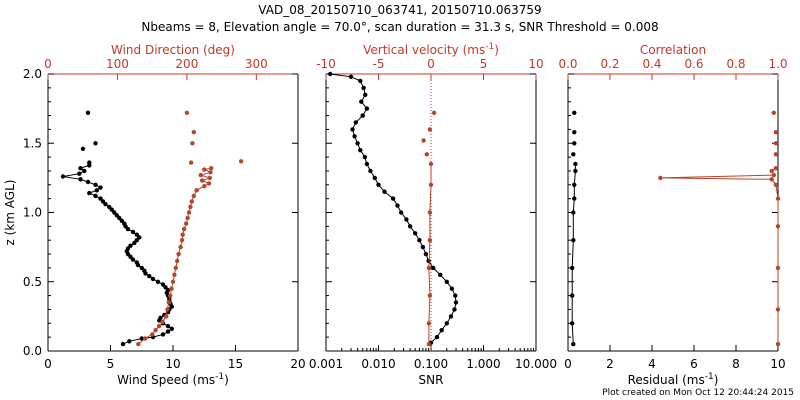 This screenshot has width=800, height=400. I want to click on x-tick-label: 6, so click(694, 364).